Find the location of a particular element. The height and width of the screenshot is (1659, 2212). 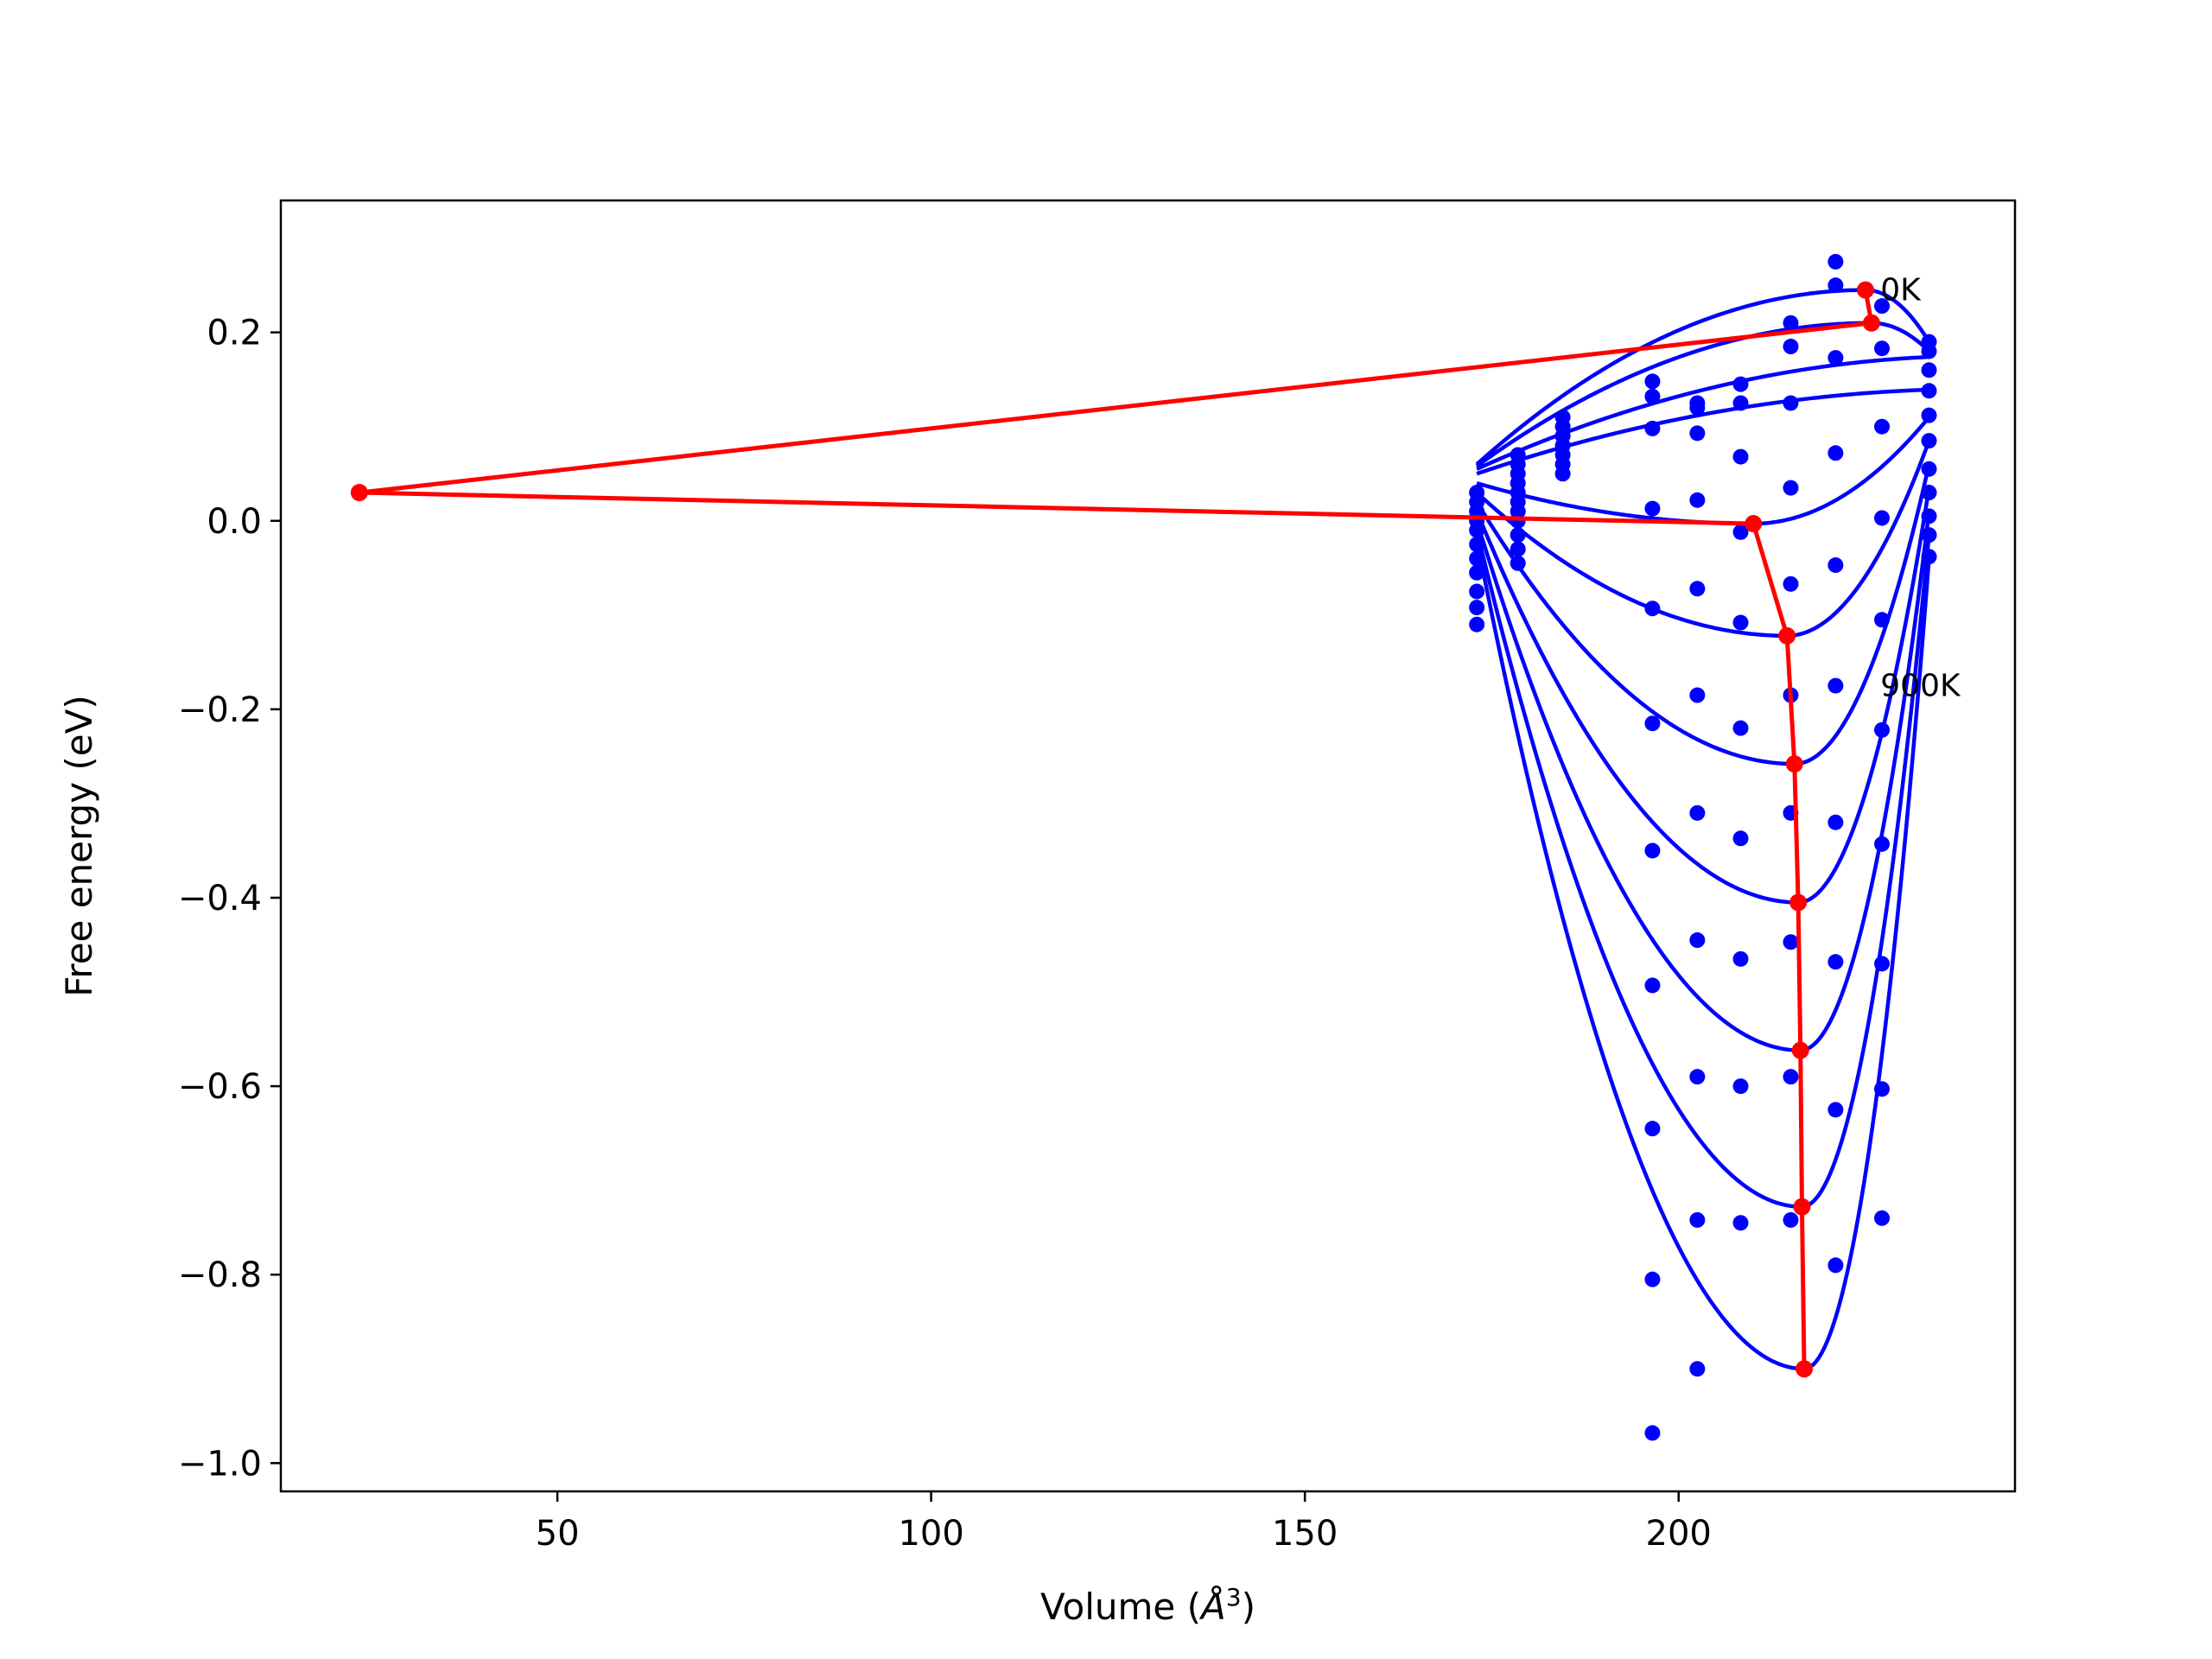

x-axis-ticks: 50 100 150 200 is located at coordinates (1124, 1522).